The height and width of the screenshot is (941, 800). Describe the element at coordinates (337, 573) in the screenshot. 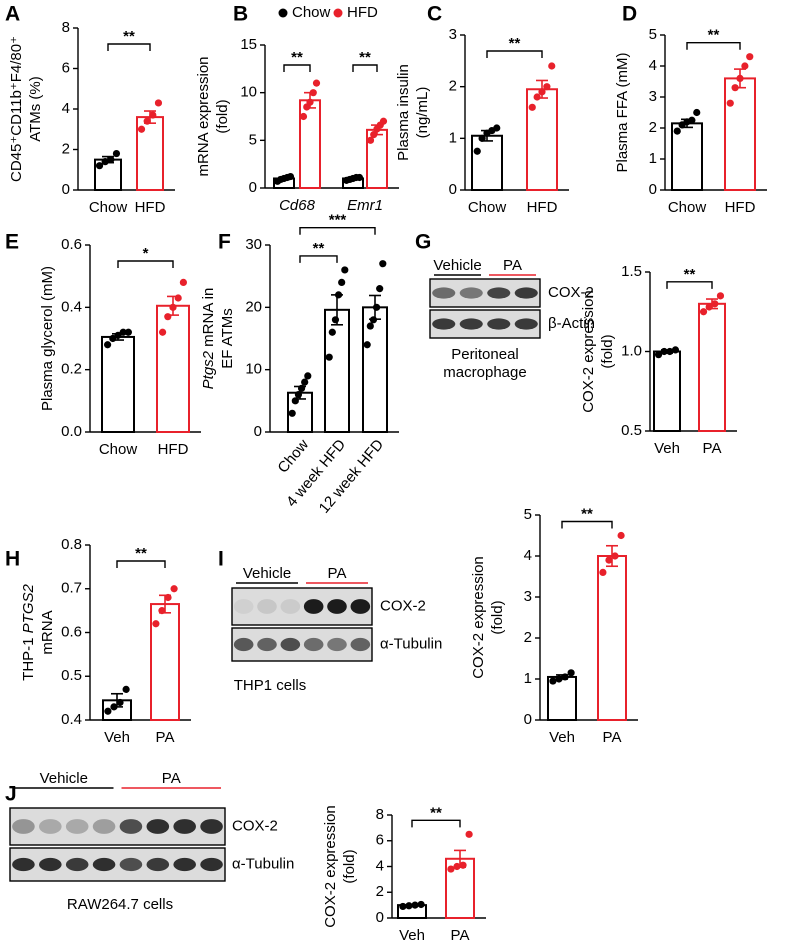

I see `blot-group-label: PA` at that location.